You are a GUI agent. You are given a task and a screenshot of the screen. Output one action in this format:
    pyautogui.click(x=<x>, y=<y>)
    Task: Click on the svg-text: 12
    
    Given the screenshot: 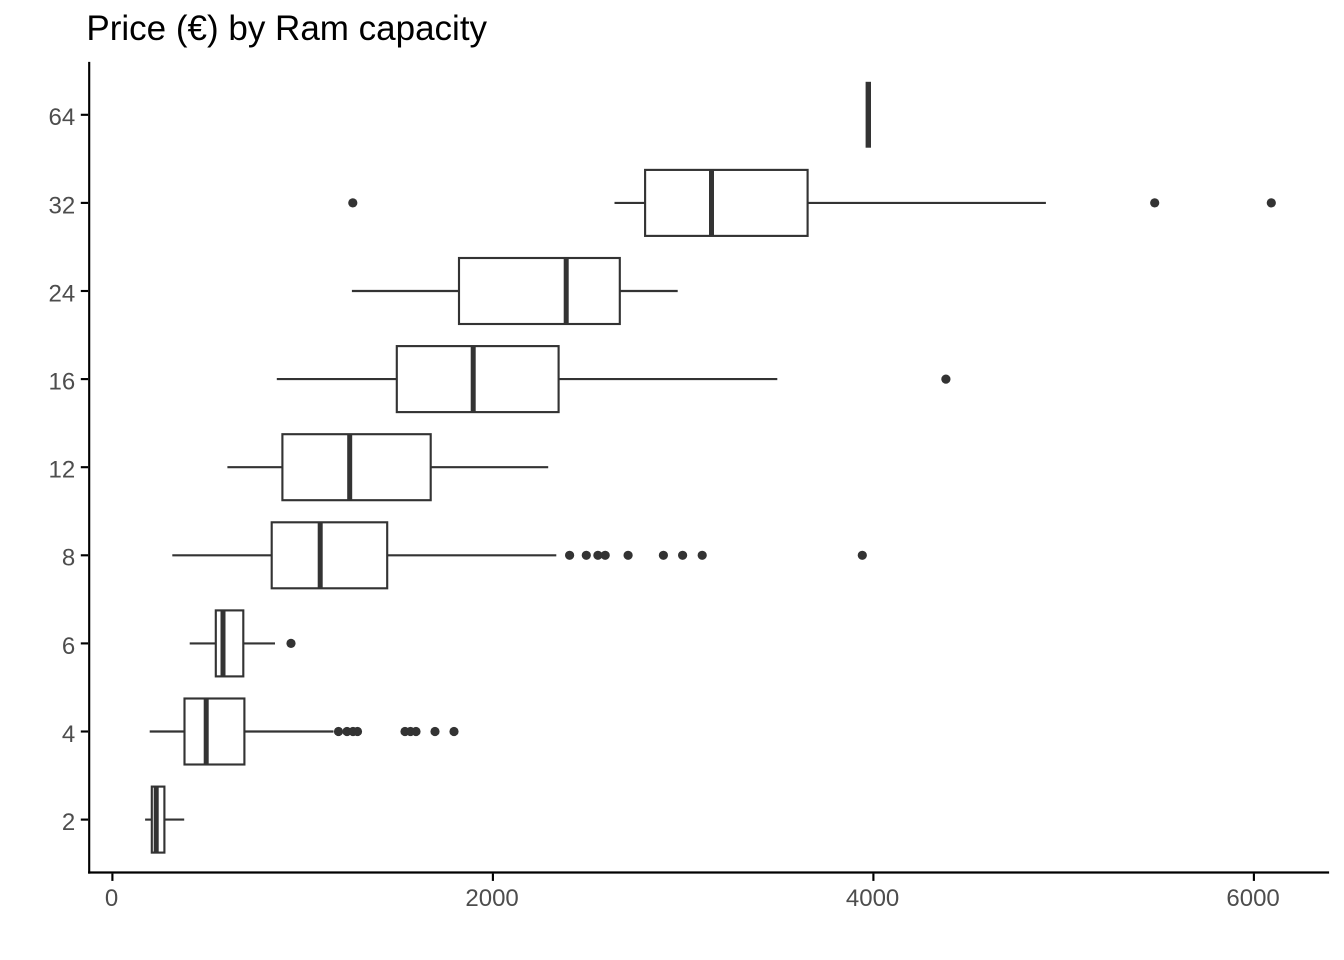 What is the action you would take?
    pyautogui.click(x=61, y=470)
    